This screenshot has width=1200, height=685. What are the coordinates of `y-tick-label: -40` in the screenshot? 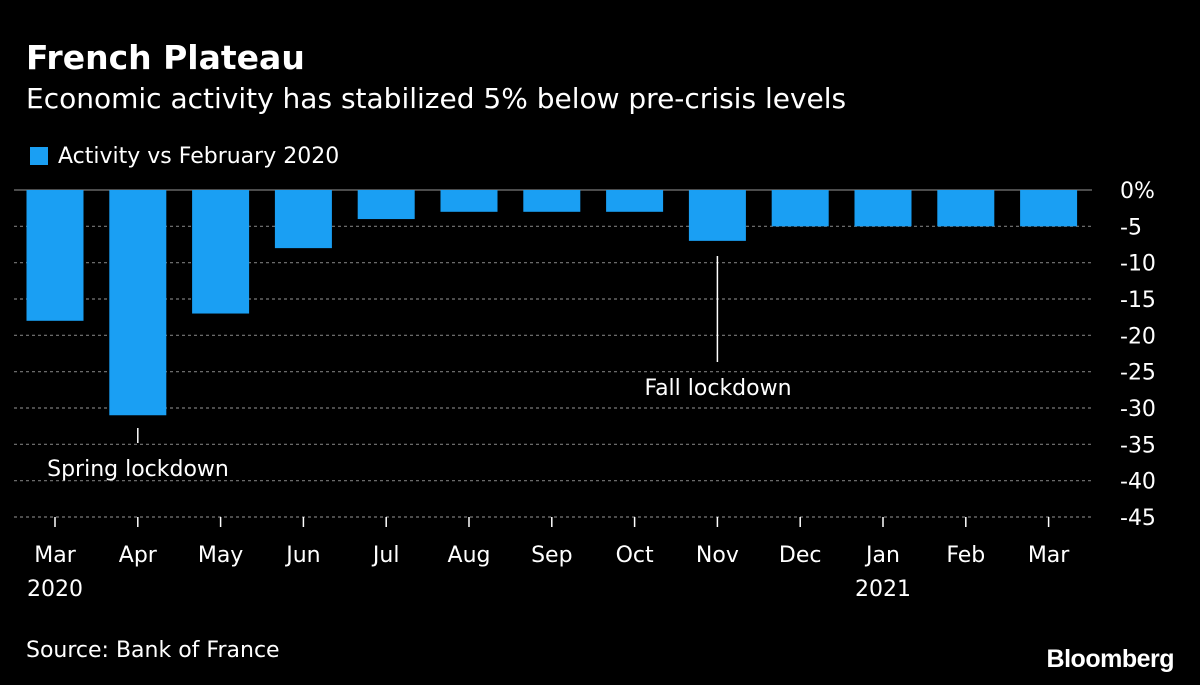 It's located at (1138, 482).